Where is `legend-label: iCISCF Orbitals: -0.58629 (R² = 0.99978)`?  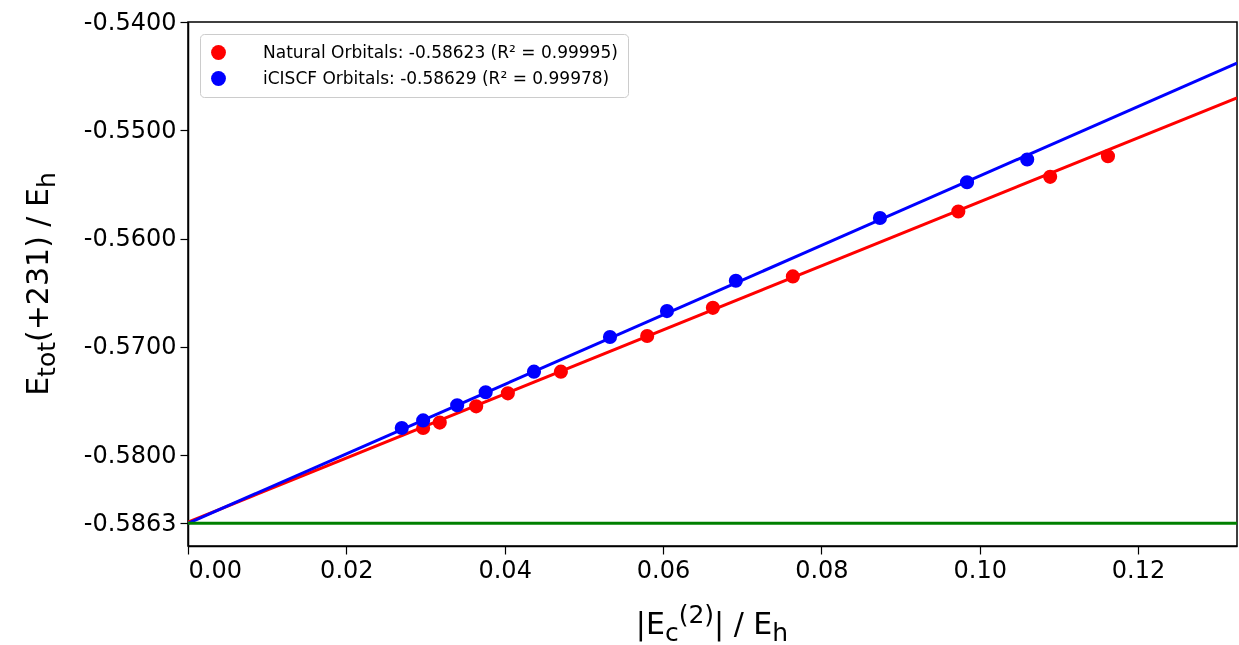 legend-label: iCISCF Orbitals: -0.58629 (R² = 0.99978) is located at coordinates (436, 77).